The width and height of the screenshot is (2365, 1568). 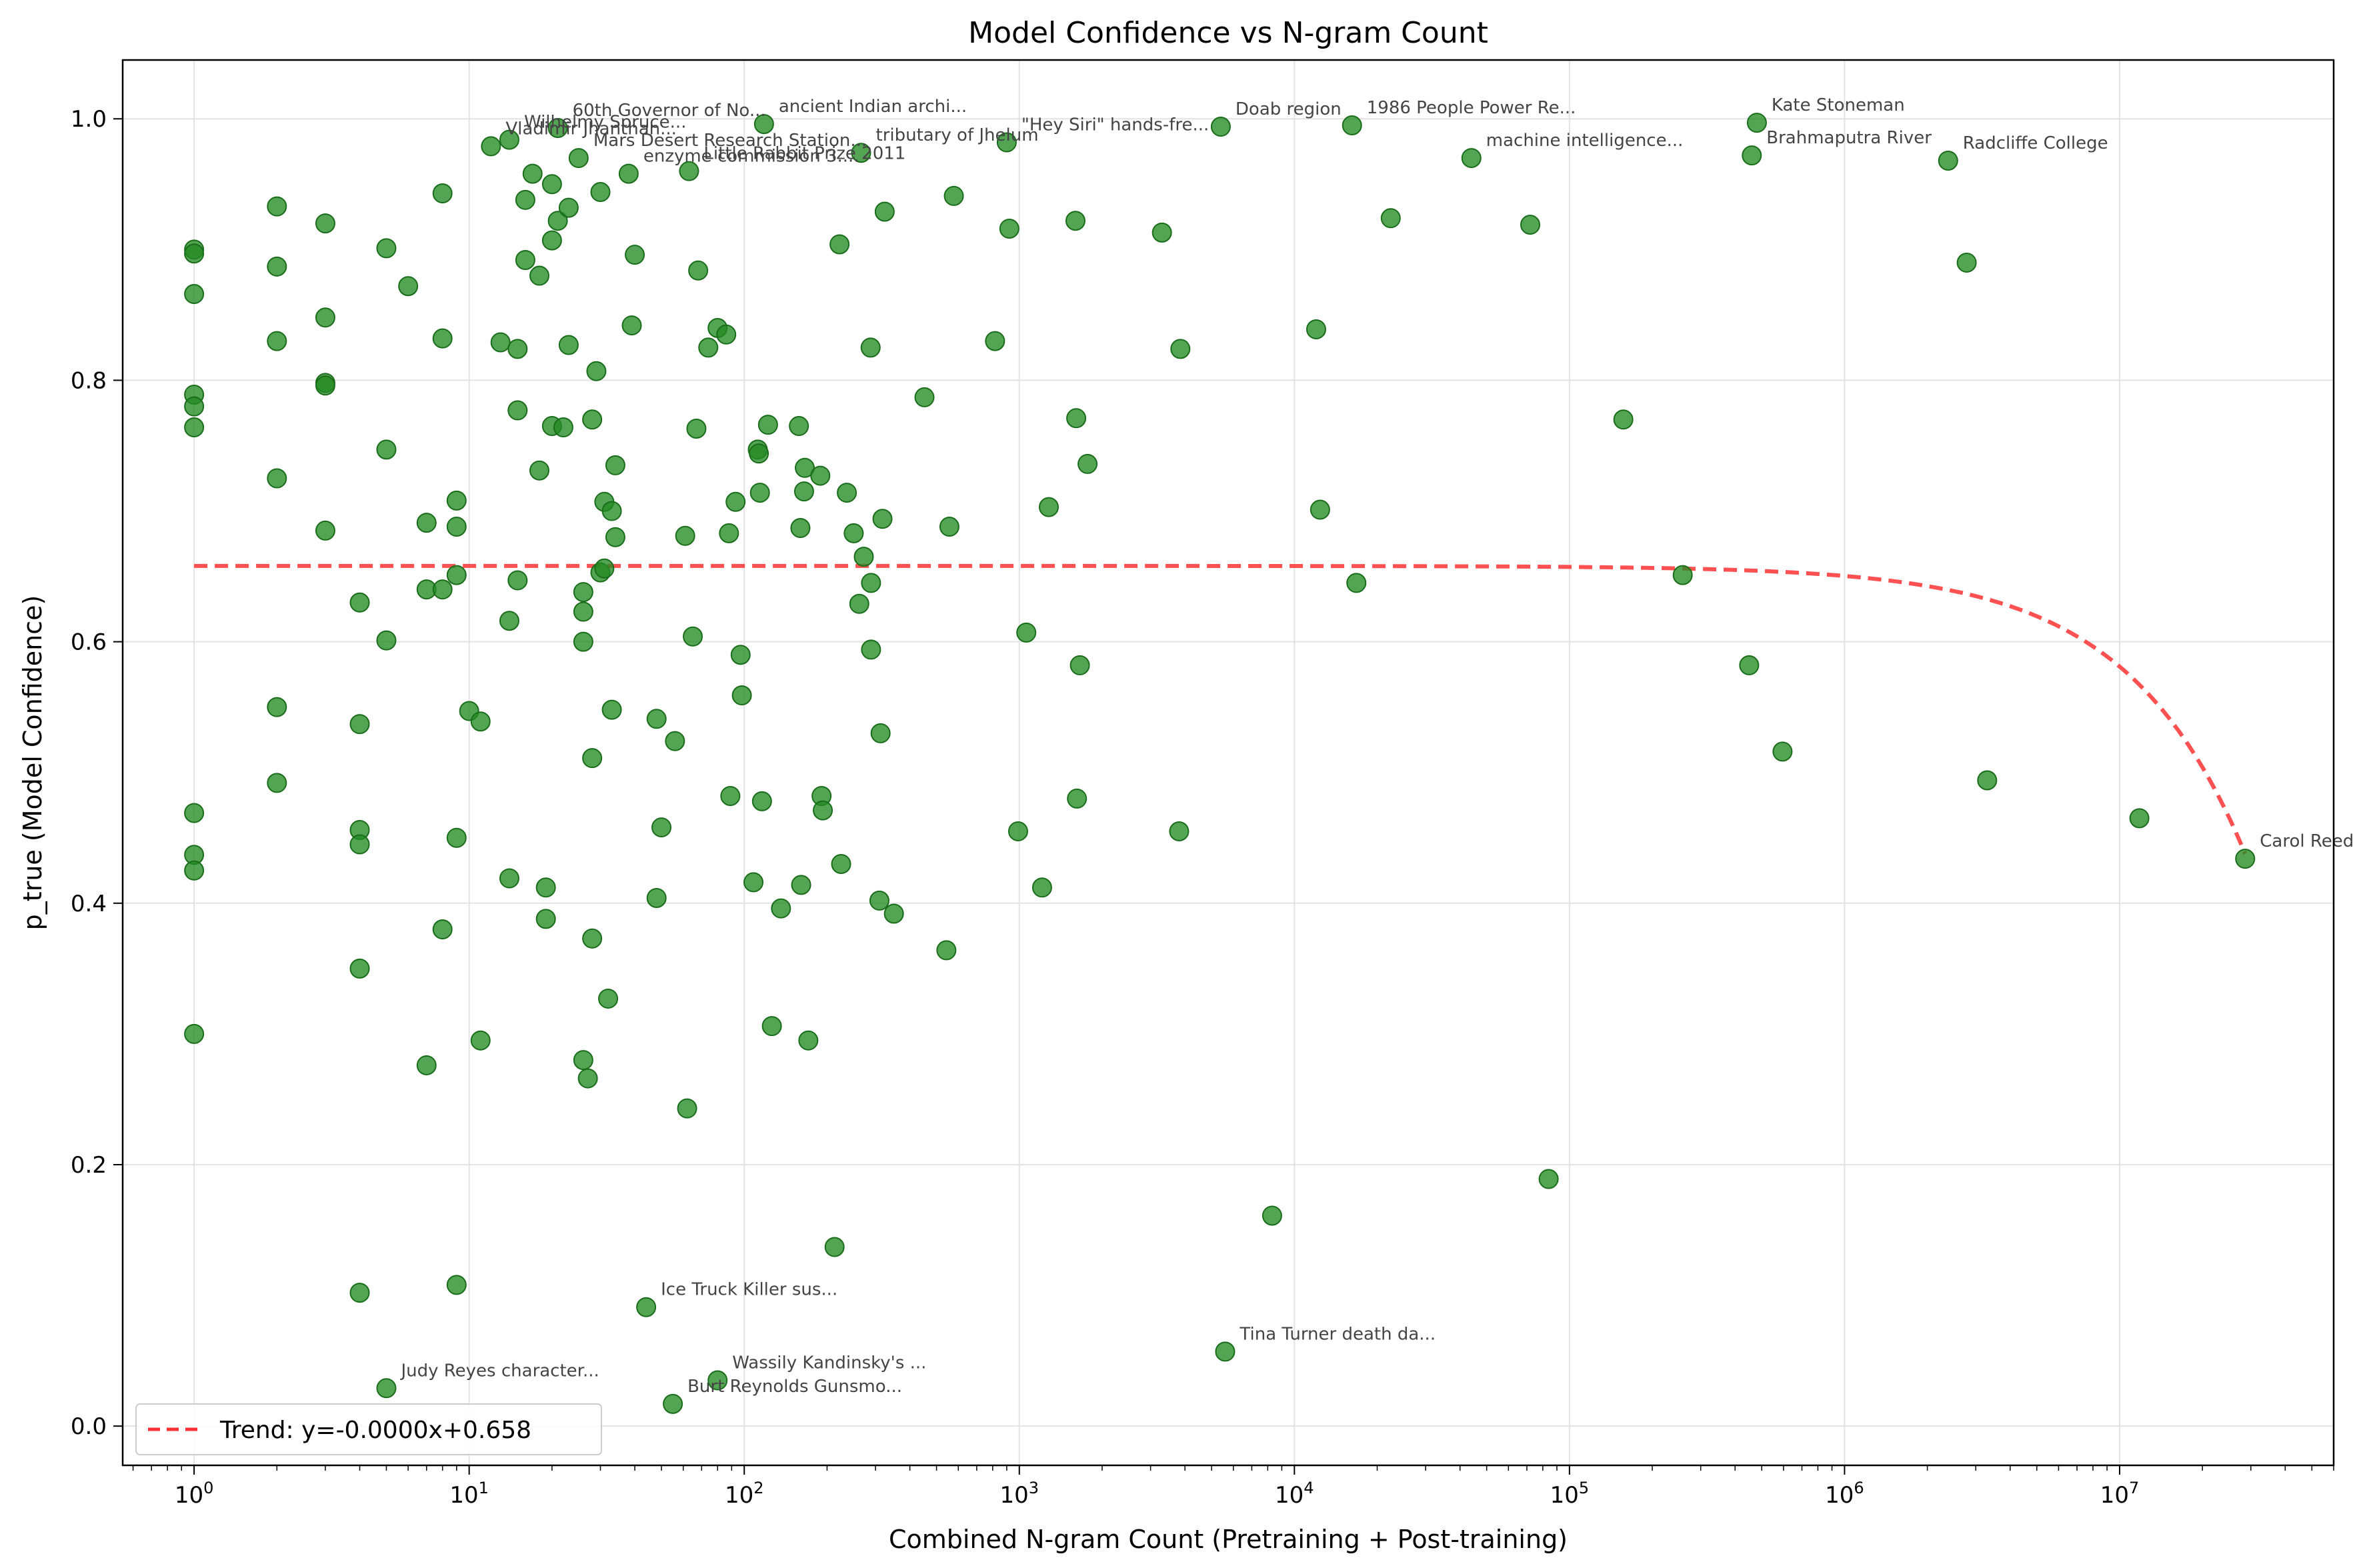 What do you see at coordinates (2120, 1494) in the screenshot?
I see `x-tick-label: 10⁷` at bounding box center [2120, 1494].